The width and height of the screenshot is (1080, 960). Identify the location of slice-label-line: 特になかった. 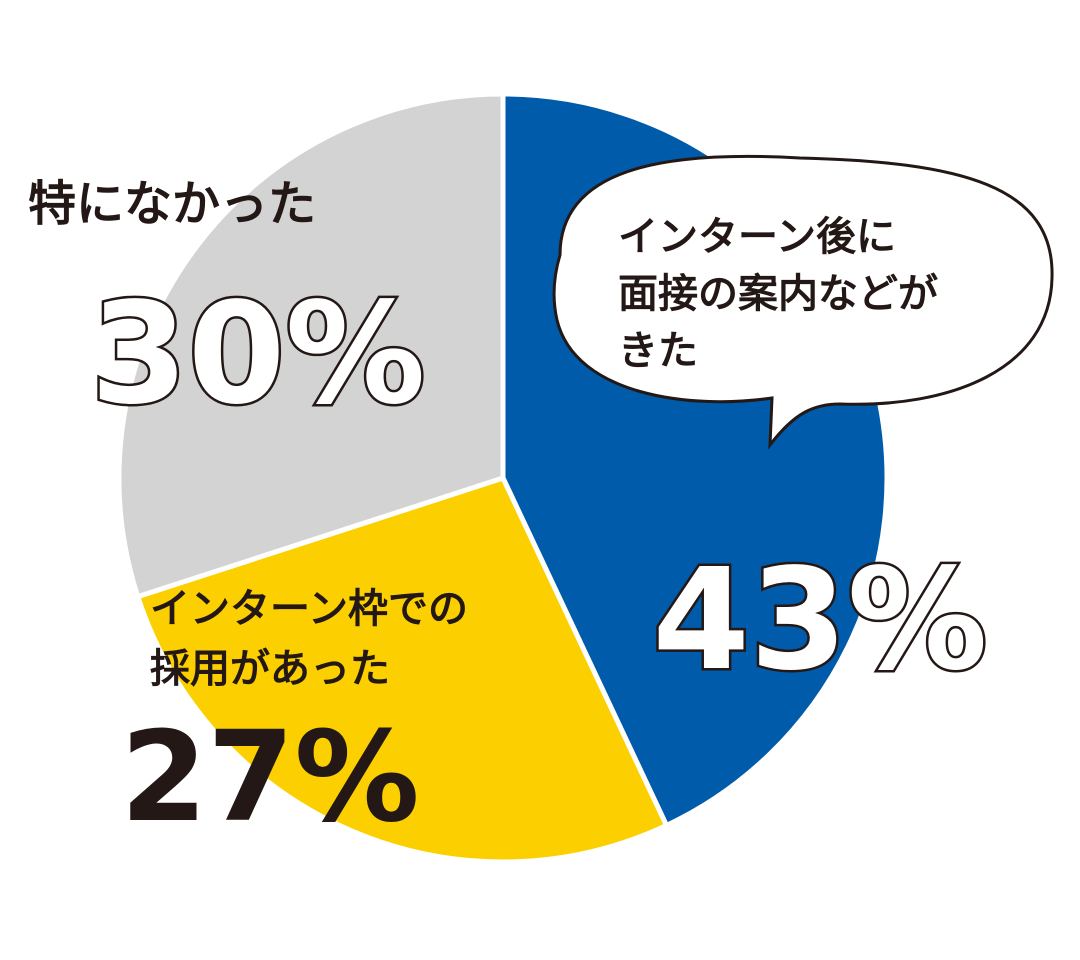
(172, 204).